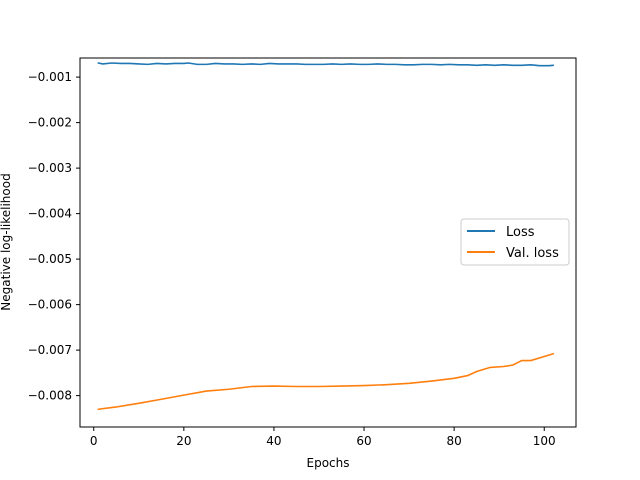 Image resolution: width=640 pixels, height=480 pixels. I want to click on x-tick-label: 20, so click(183, 441).